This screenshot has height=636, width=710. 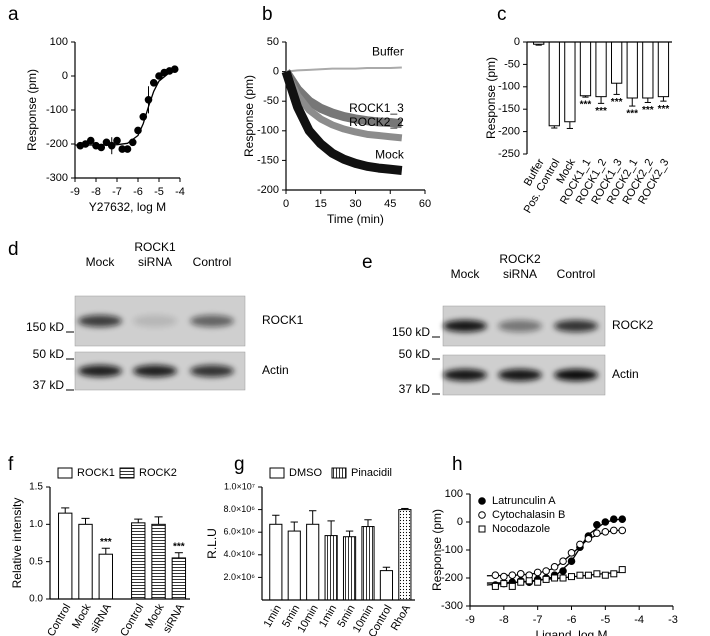 What do you see at coordinates (240, 509) in the screenshot?
I see `y-tick-label: 8.0×10⁶` at bounding box center [240, 509].